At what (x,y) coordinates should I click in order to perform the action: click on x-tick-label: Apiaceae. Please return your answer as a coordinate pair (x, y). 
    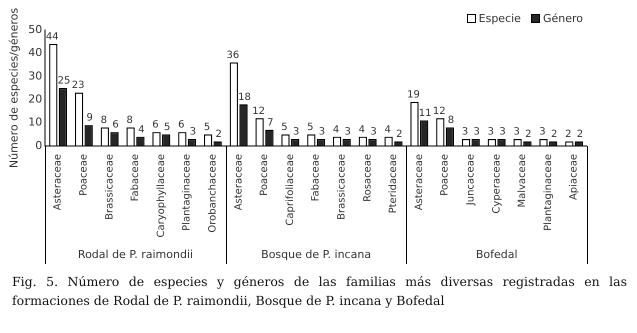
    Looking at the image, I should click on (574, 177).